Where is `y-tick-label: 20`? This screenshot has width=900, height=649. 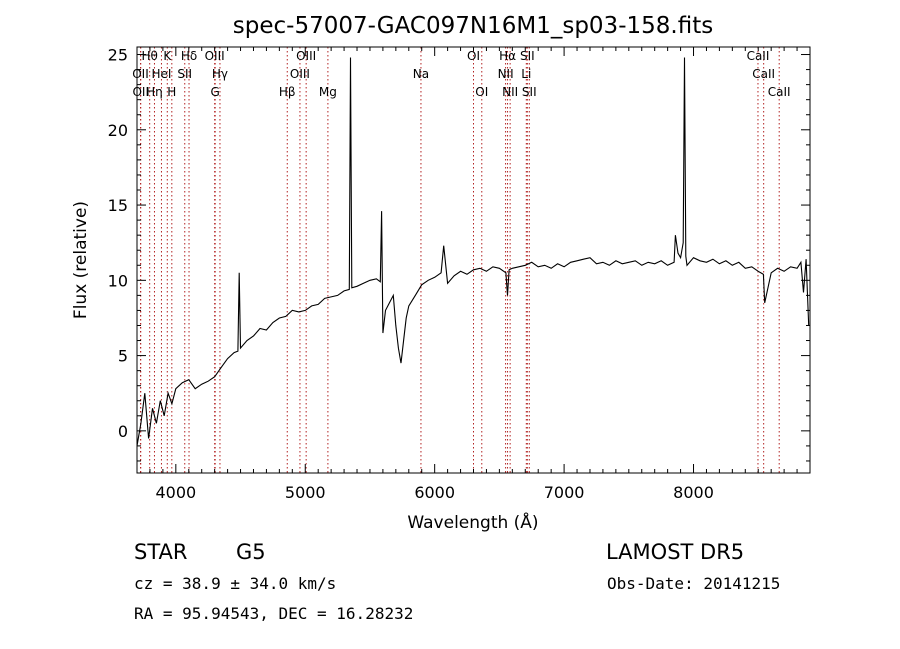 y-tick-label: 20 is located at coordinates (118, 130).